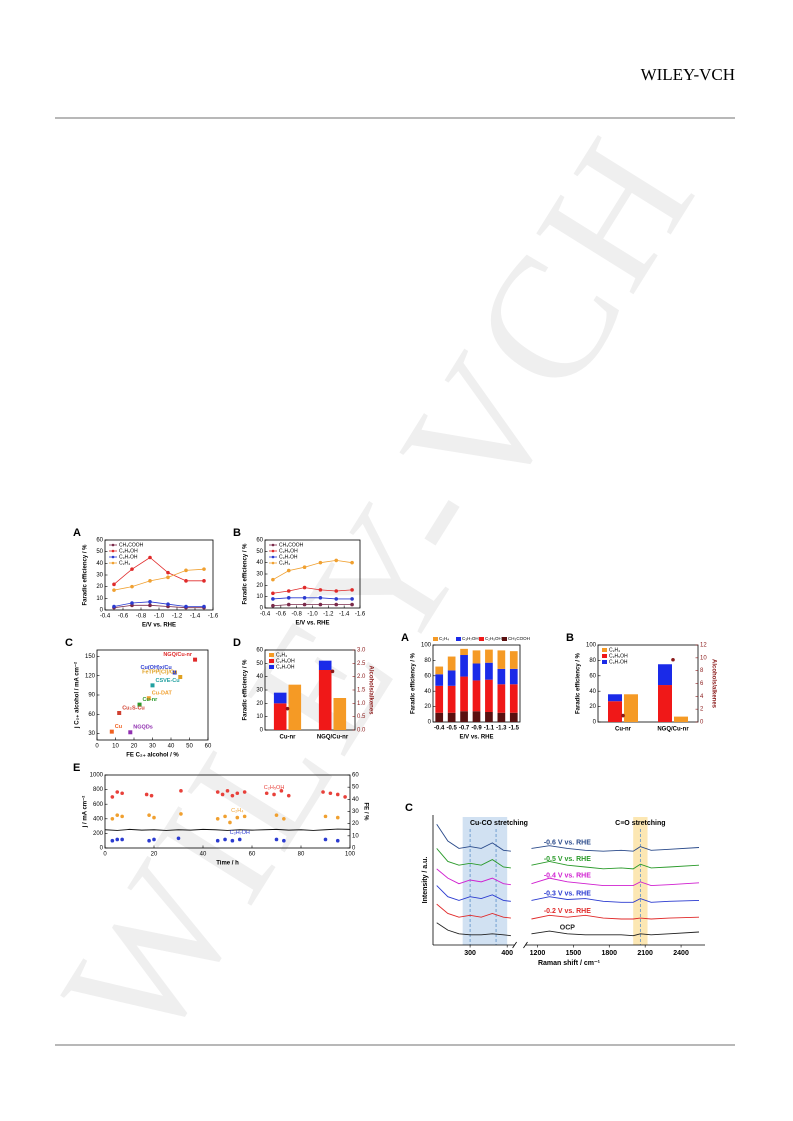  Describe the element at coordinates (405, 638) in the screenshot. I see `panel-label: A` at that location.